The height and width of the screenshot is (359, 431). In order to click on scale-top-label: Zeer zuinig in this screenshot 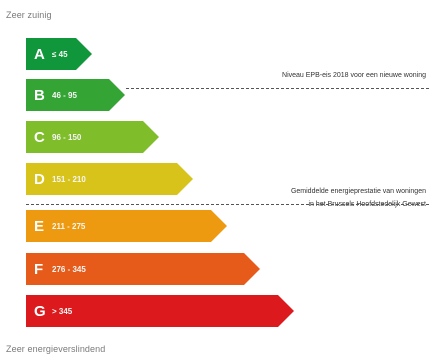, I will do `click(29, 15)`.